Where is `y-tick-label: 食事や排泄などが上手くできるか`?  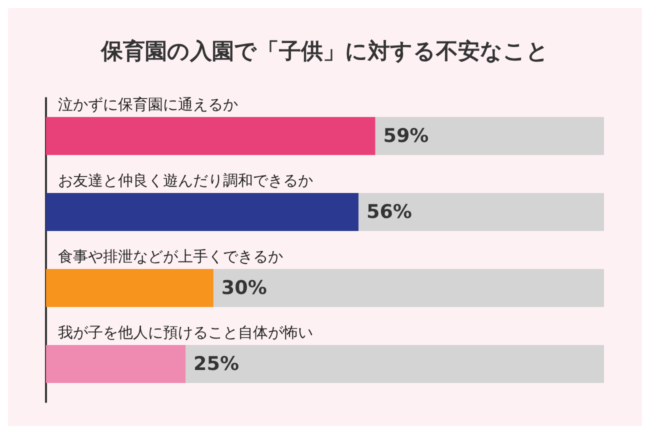
y-tick-label: 食事や排泄などが上手くできるか is located at coordinates (170, 257).